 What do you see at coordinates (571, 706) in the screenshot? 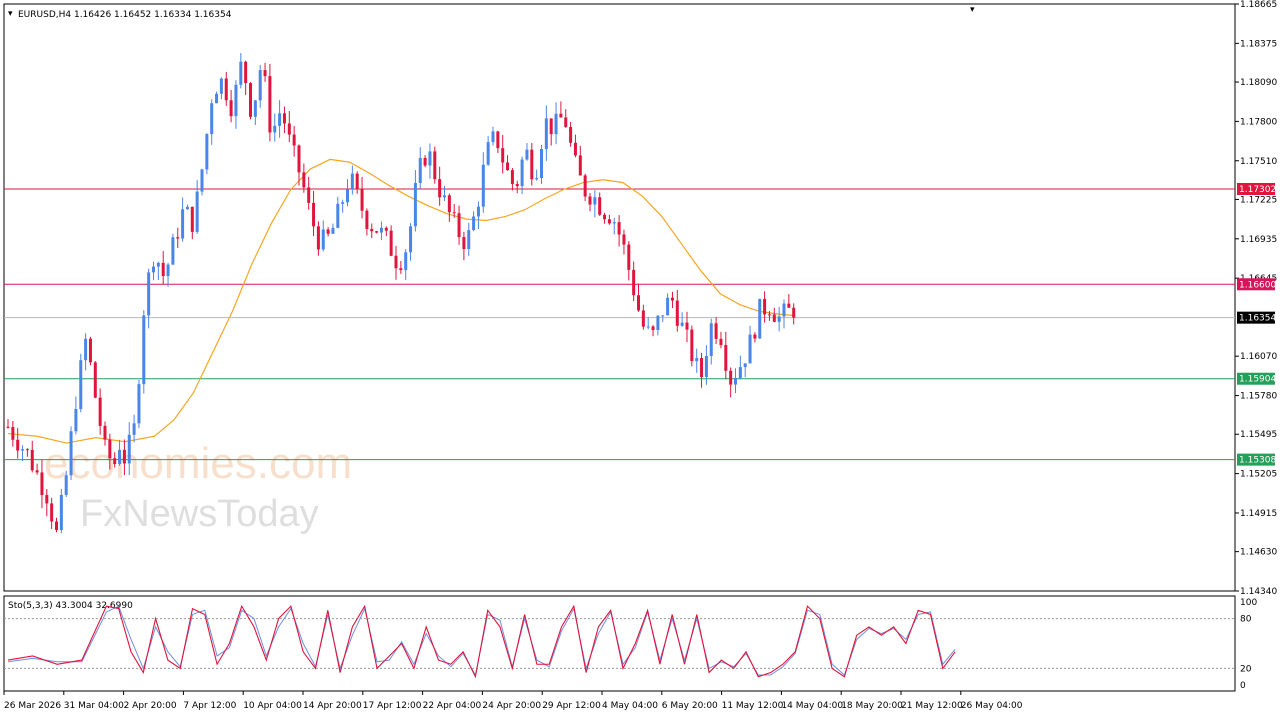
I see `time-tick-label: 29 Apr 12:00` at bounding box center [571, 706].